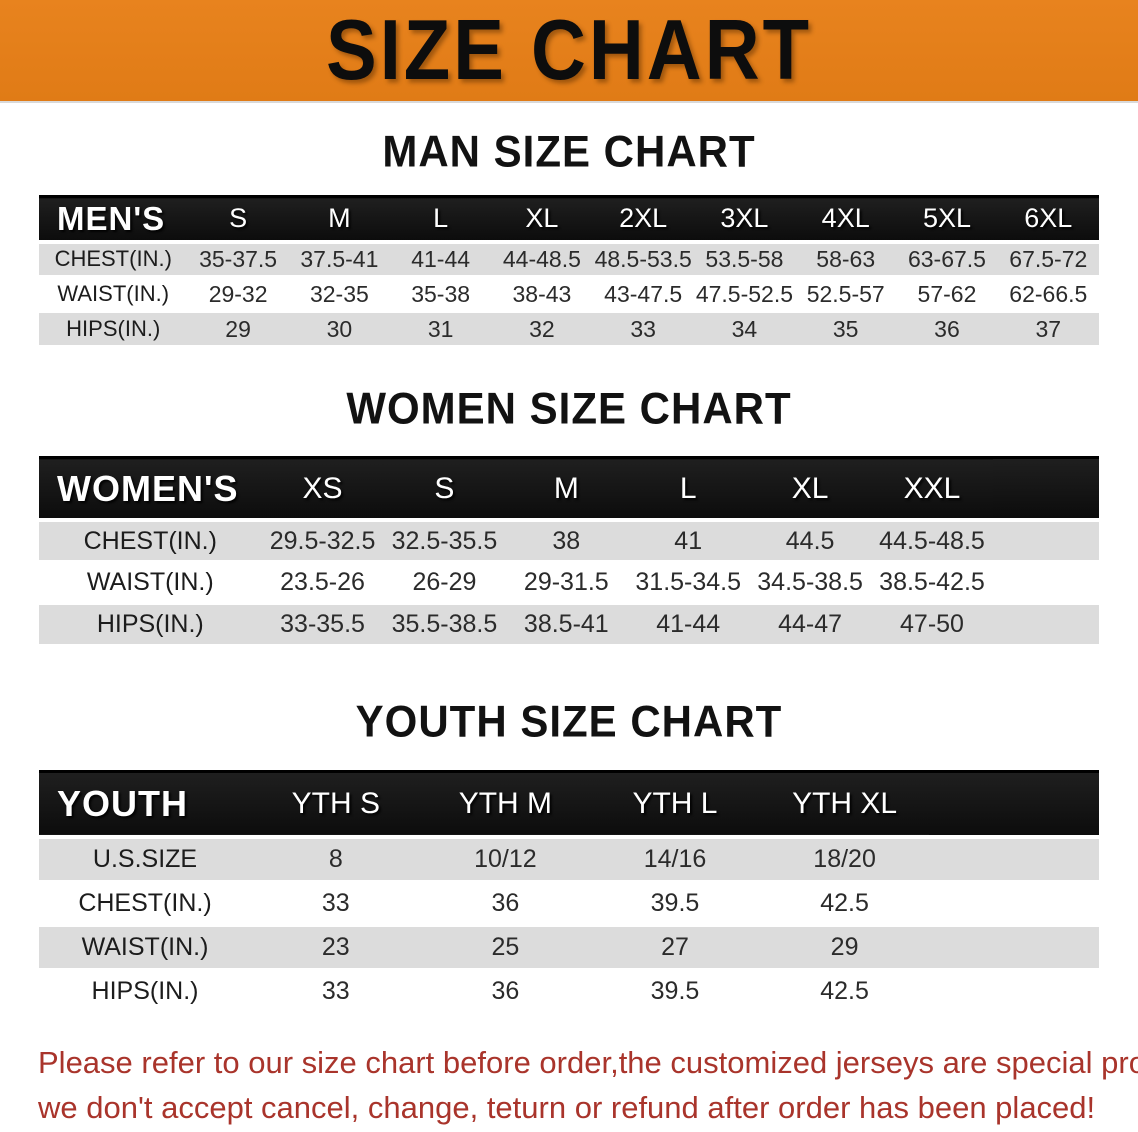 Image resolution: width=1138 pixels, height=1132 pixels. What do you see at coordinates (238, 219) in the screenshot?
I see `size-column-header: S` at bounding box center [238, 219].